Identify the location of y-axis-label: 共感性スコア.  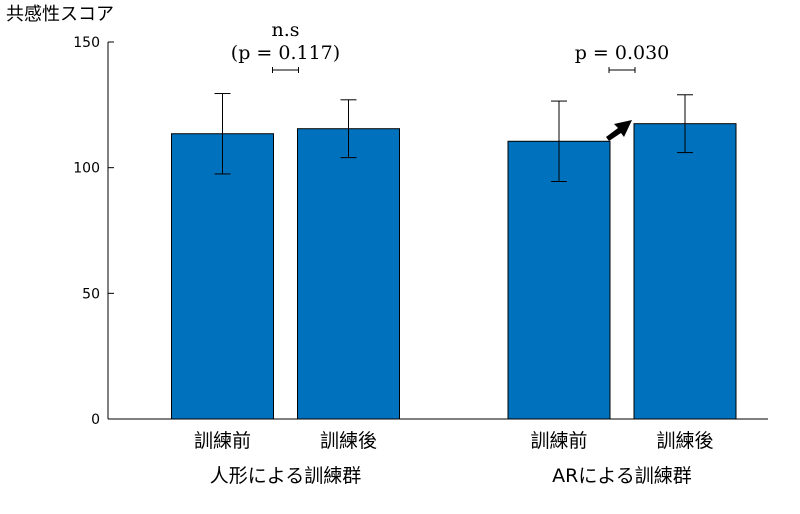
(60, 14).